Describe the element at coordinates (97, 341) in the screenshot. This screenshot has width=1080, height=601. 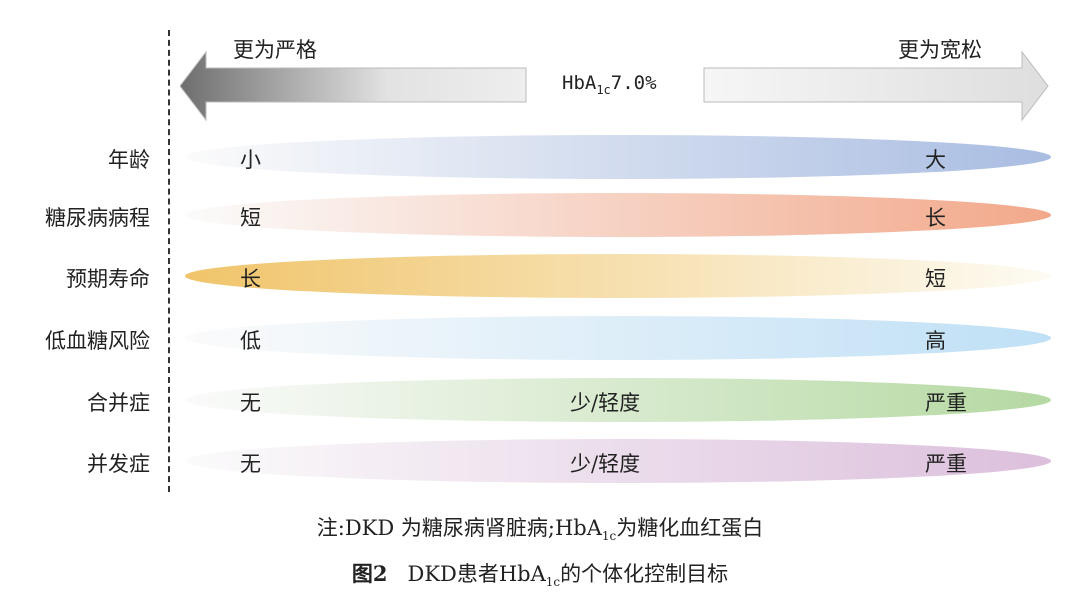
I see `row-label: 低血糖风险` at that location.